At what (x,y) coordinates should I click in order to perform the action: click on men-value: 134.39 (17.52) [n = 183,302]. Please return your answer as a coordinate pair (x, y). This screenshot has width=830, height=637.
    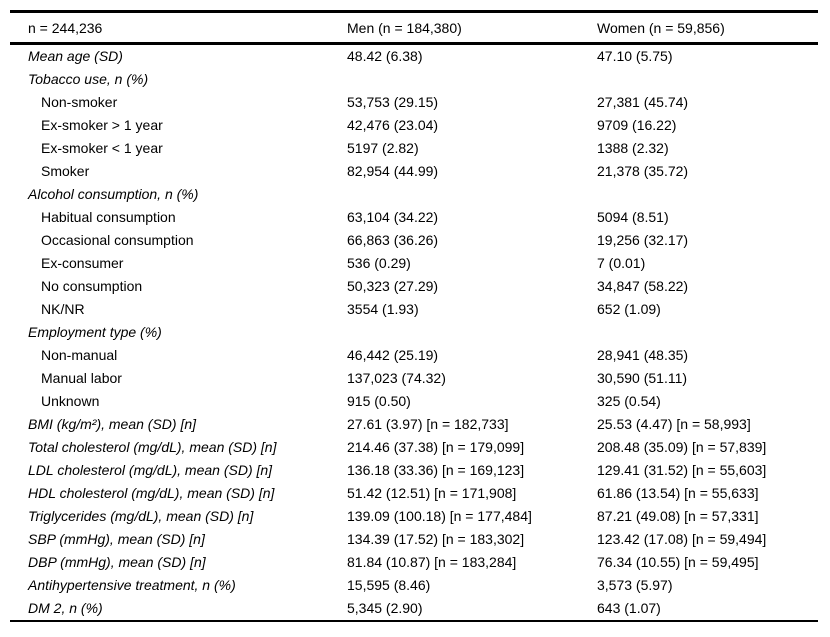
    Looking at the image, I should click on (436, 539).